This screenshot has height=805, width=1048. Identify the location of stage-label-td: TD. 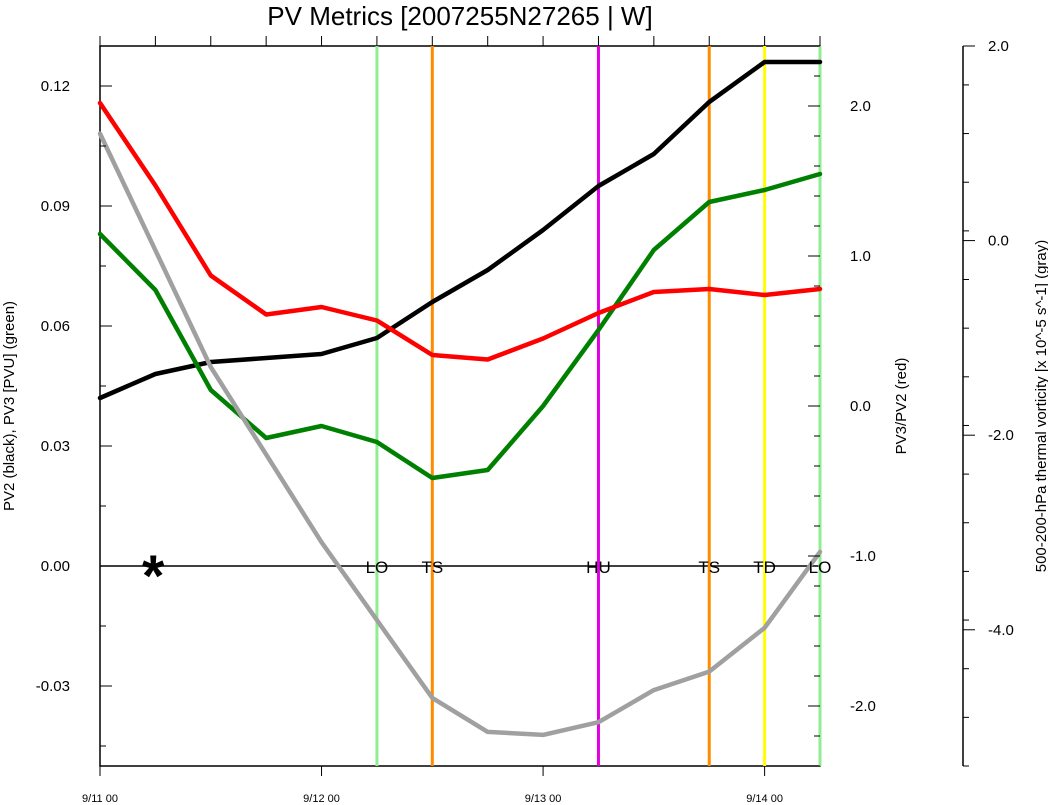
(764, 567).